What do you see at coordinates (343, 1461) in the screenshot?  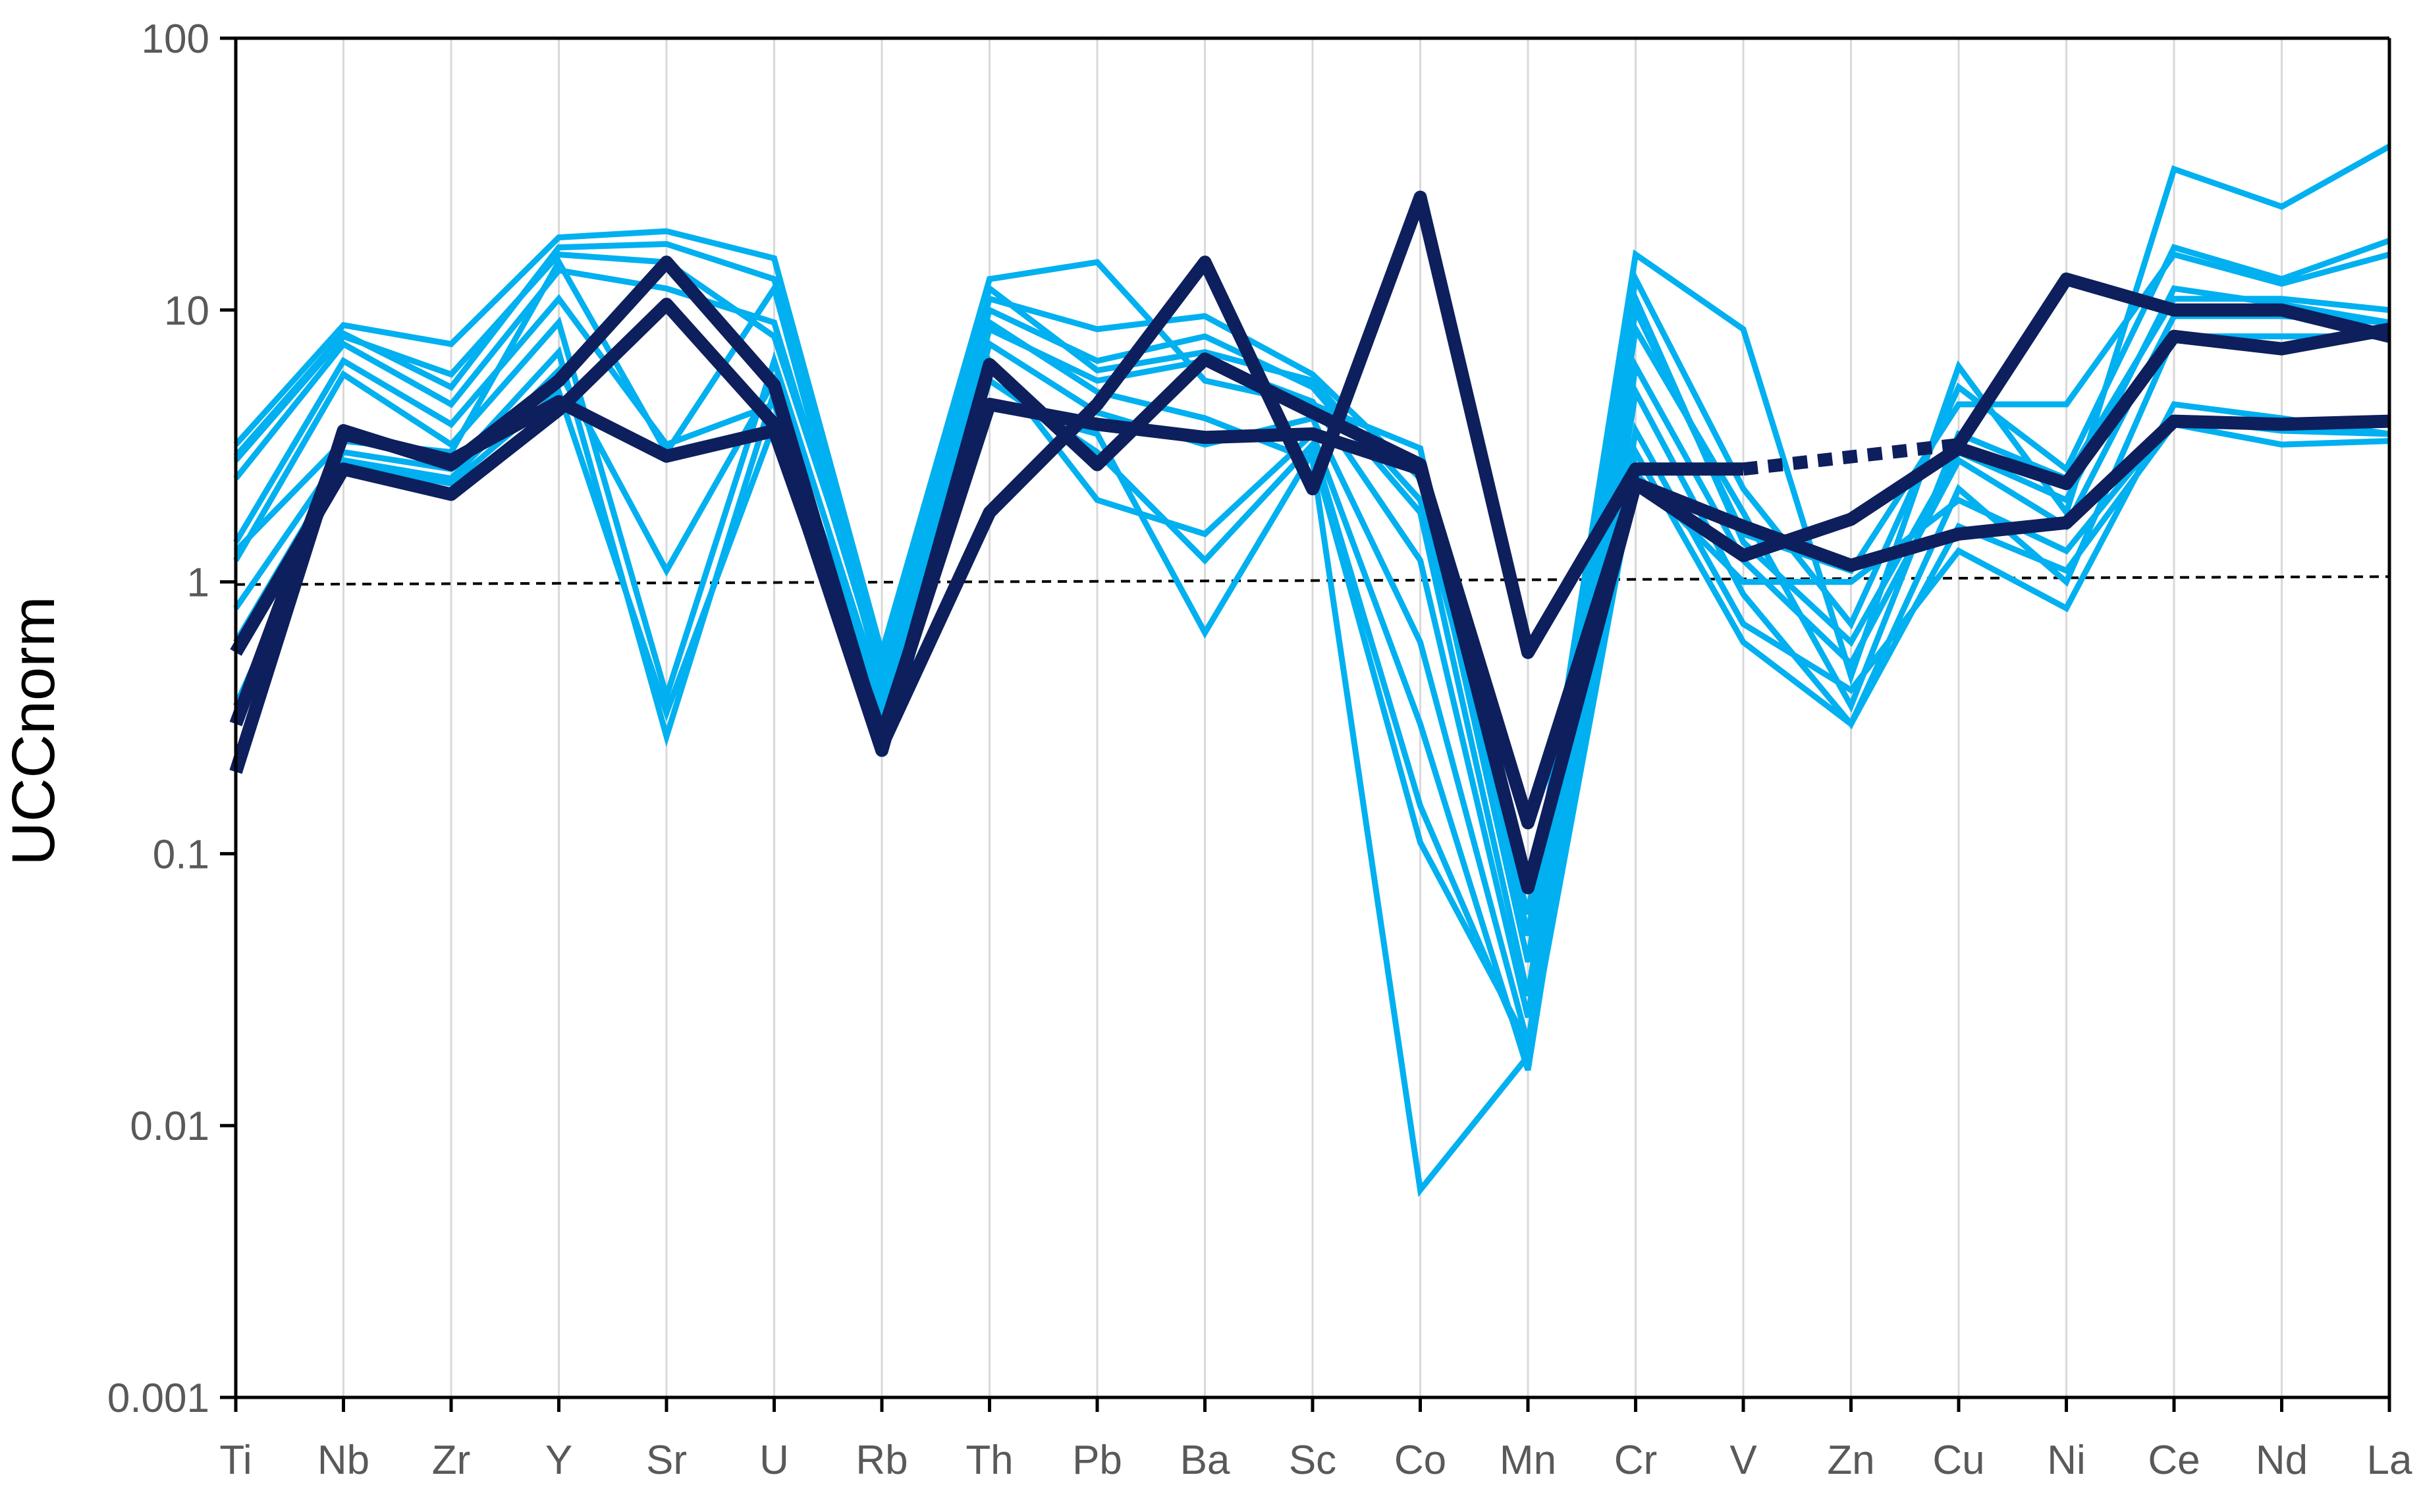 I see `x-tick-label-nb: Nb` at bounding box center [343, 1461].